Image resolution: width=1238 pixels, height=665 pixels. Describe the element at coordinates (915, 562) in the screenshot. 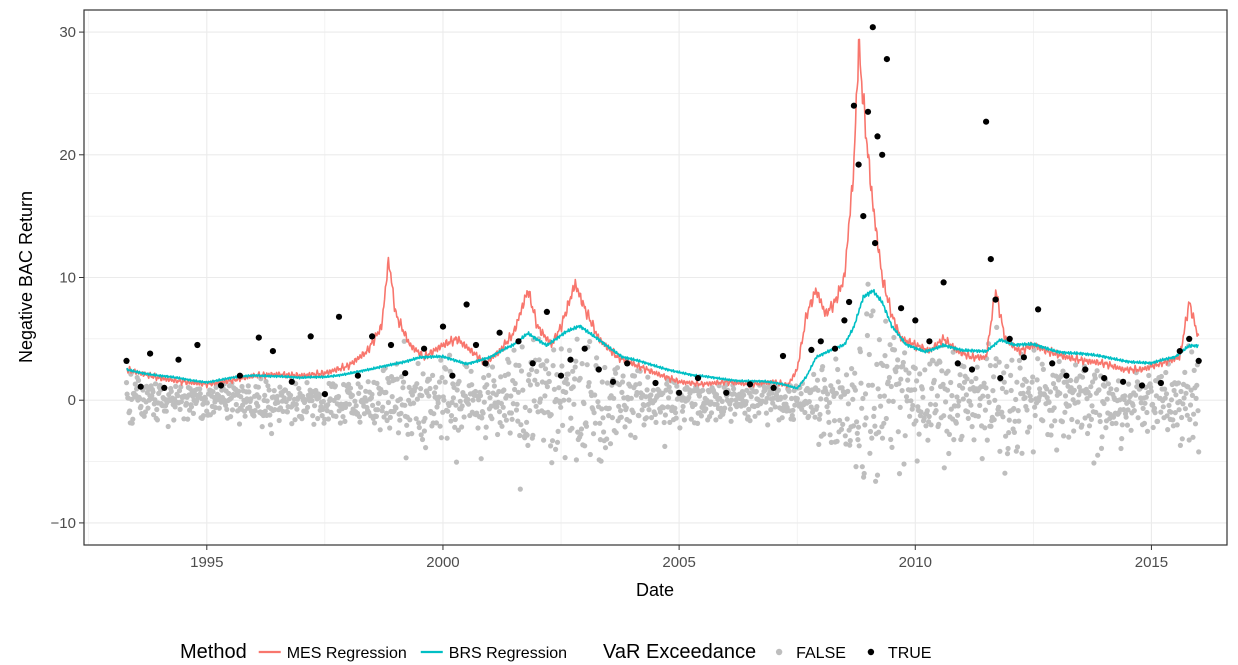

I see `x-tick-label: 2010` at that location.